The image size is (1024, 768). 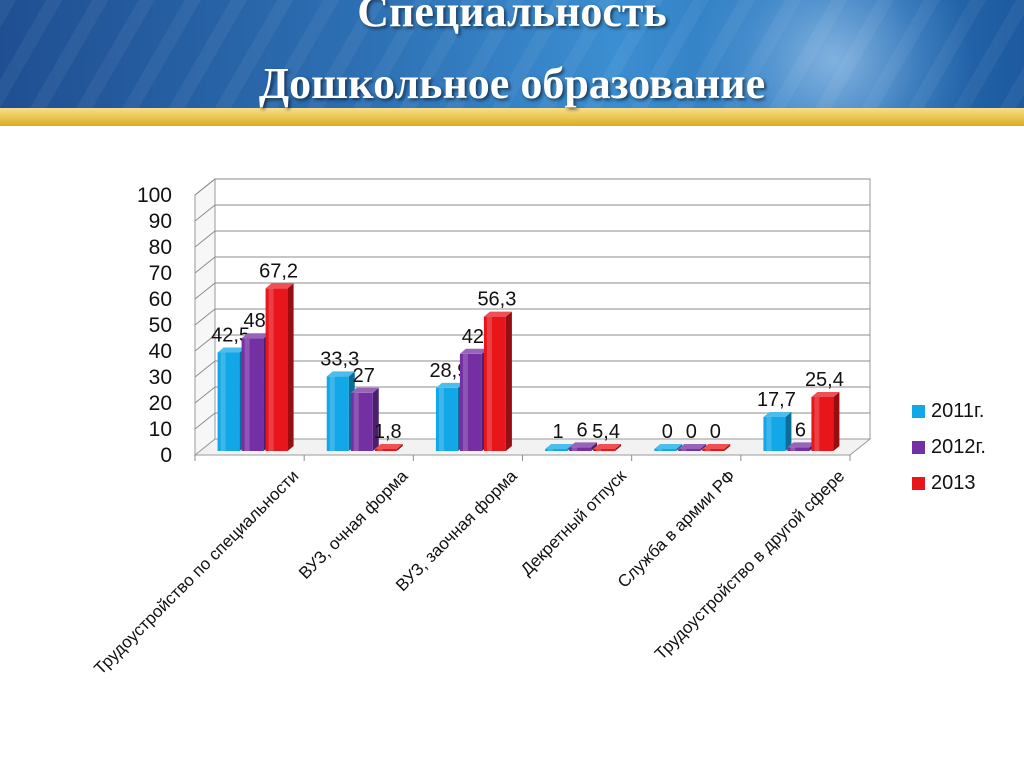 I want to click on legend-item: 2012г., so click(x=949, y=447).